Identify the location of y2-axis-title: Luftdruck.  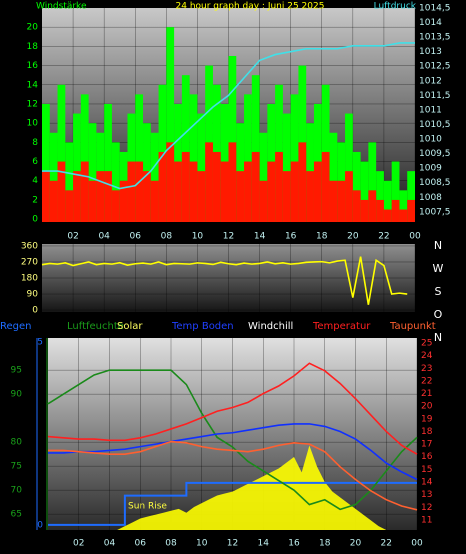
(395, 7).